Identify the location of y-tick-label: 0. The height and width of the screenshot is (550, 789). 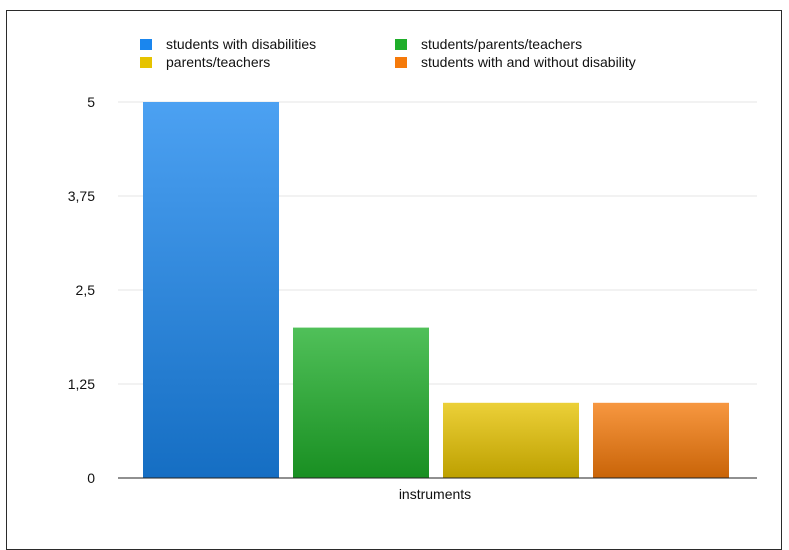
(91, 478).